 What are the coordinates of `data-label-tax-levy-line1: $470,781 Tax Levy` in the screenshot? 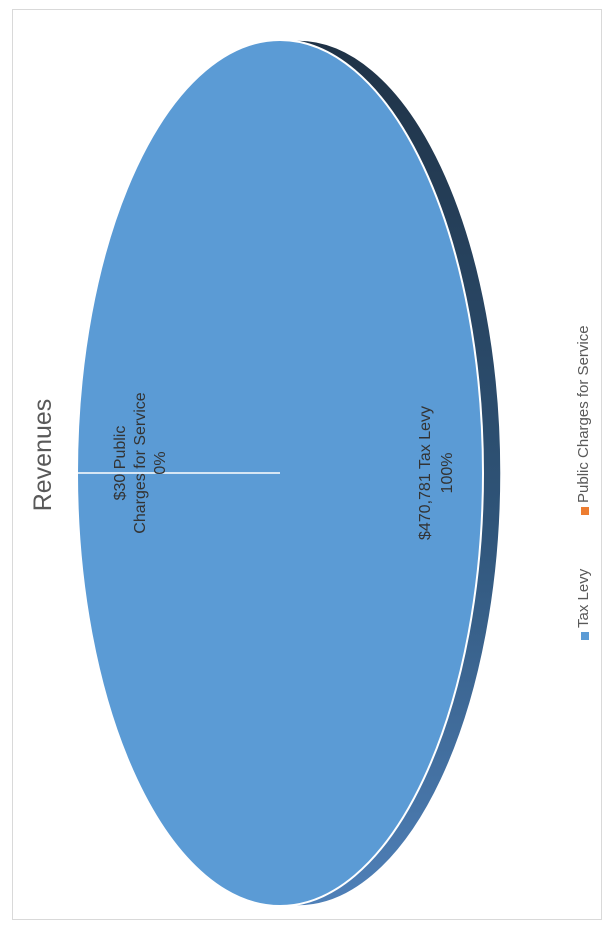 It's located at (425, 473).